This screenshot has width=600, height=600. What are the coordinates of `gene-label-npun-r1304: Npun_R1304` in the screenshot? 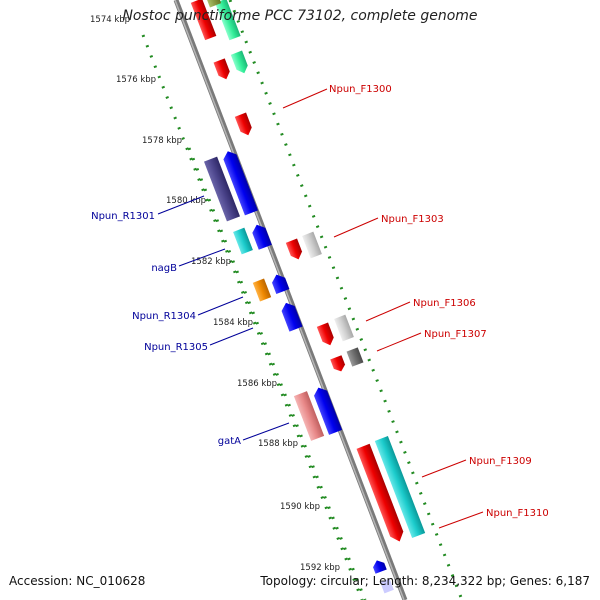 It's located at (164, 316).